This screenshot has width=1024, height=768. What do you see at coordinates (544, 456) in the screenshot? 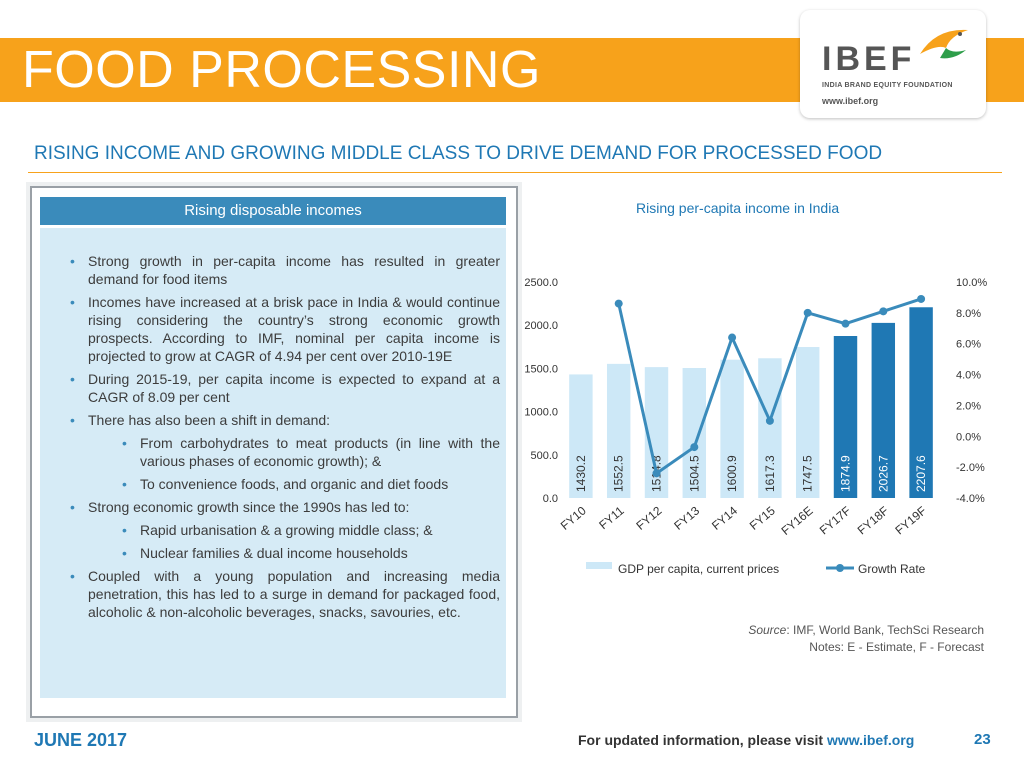
I see `y-left-tick-label: 500.0` at bounding box center [544, 456].